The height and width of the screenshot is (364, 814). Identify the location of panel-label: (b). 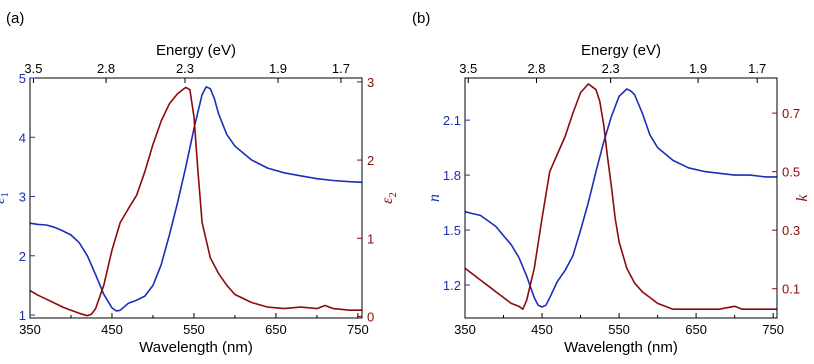
(421, 18).